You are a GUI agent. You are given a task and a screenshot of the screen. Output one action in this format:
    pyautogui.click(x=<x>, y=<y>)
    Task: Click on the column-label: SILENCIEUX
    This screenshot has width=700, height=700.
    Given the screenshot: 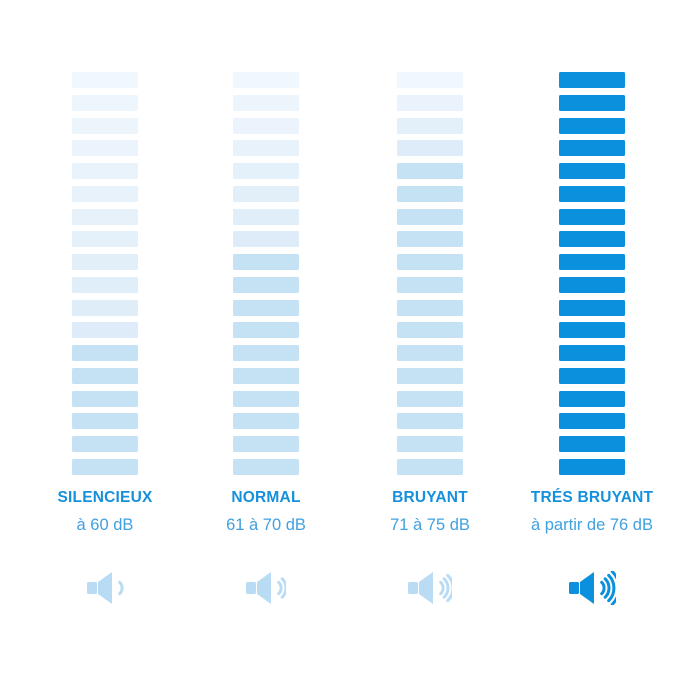 What is the action you would take?
    pyautogui.click(x=105, y=497)
    